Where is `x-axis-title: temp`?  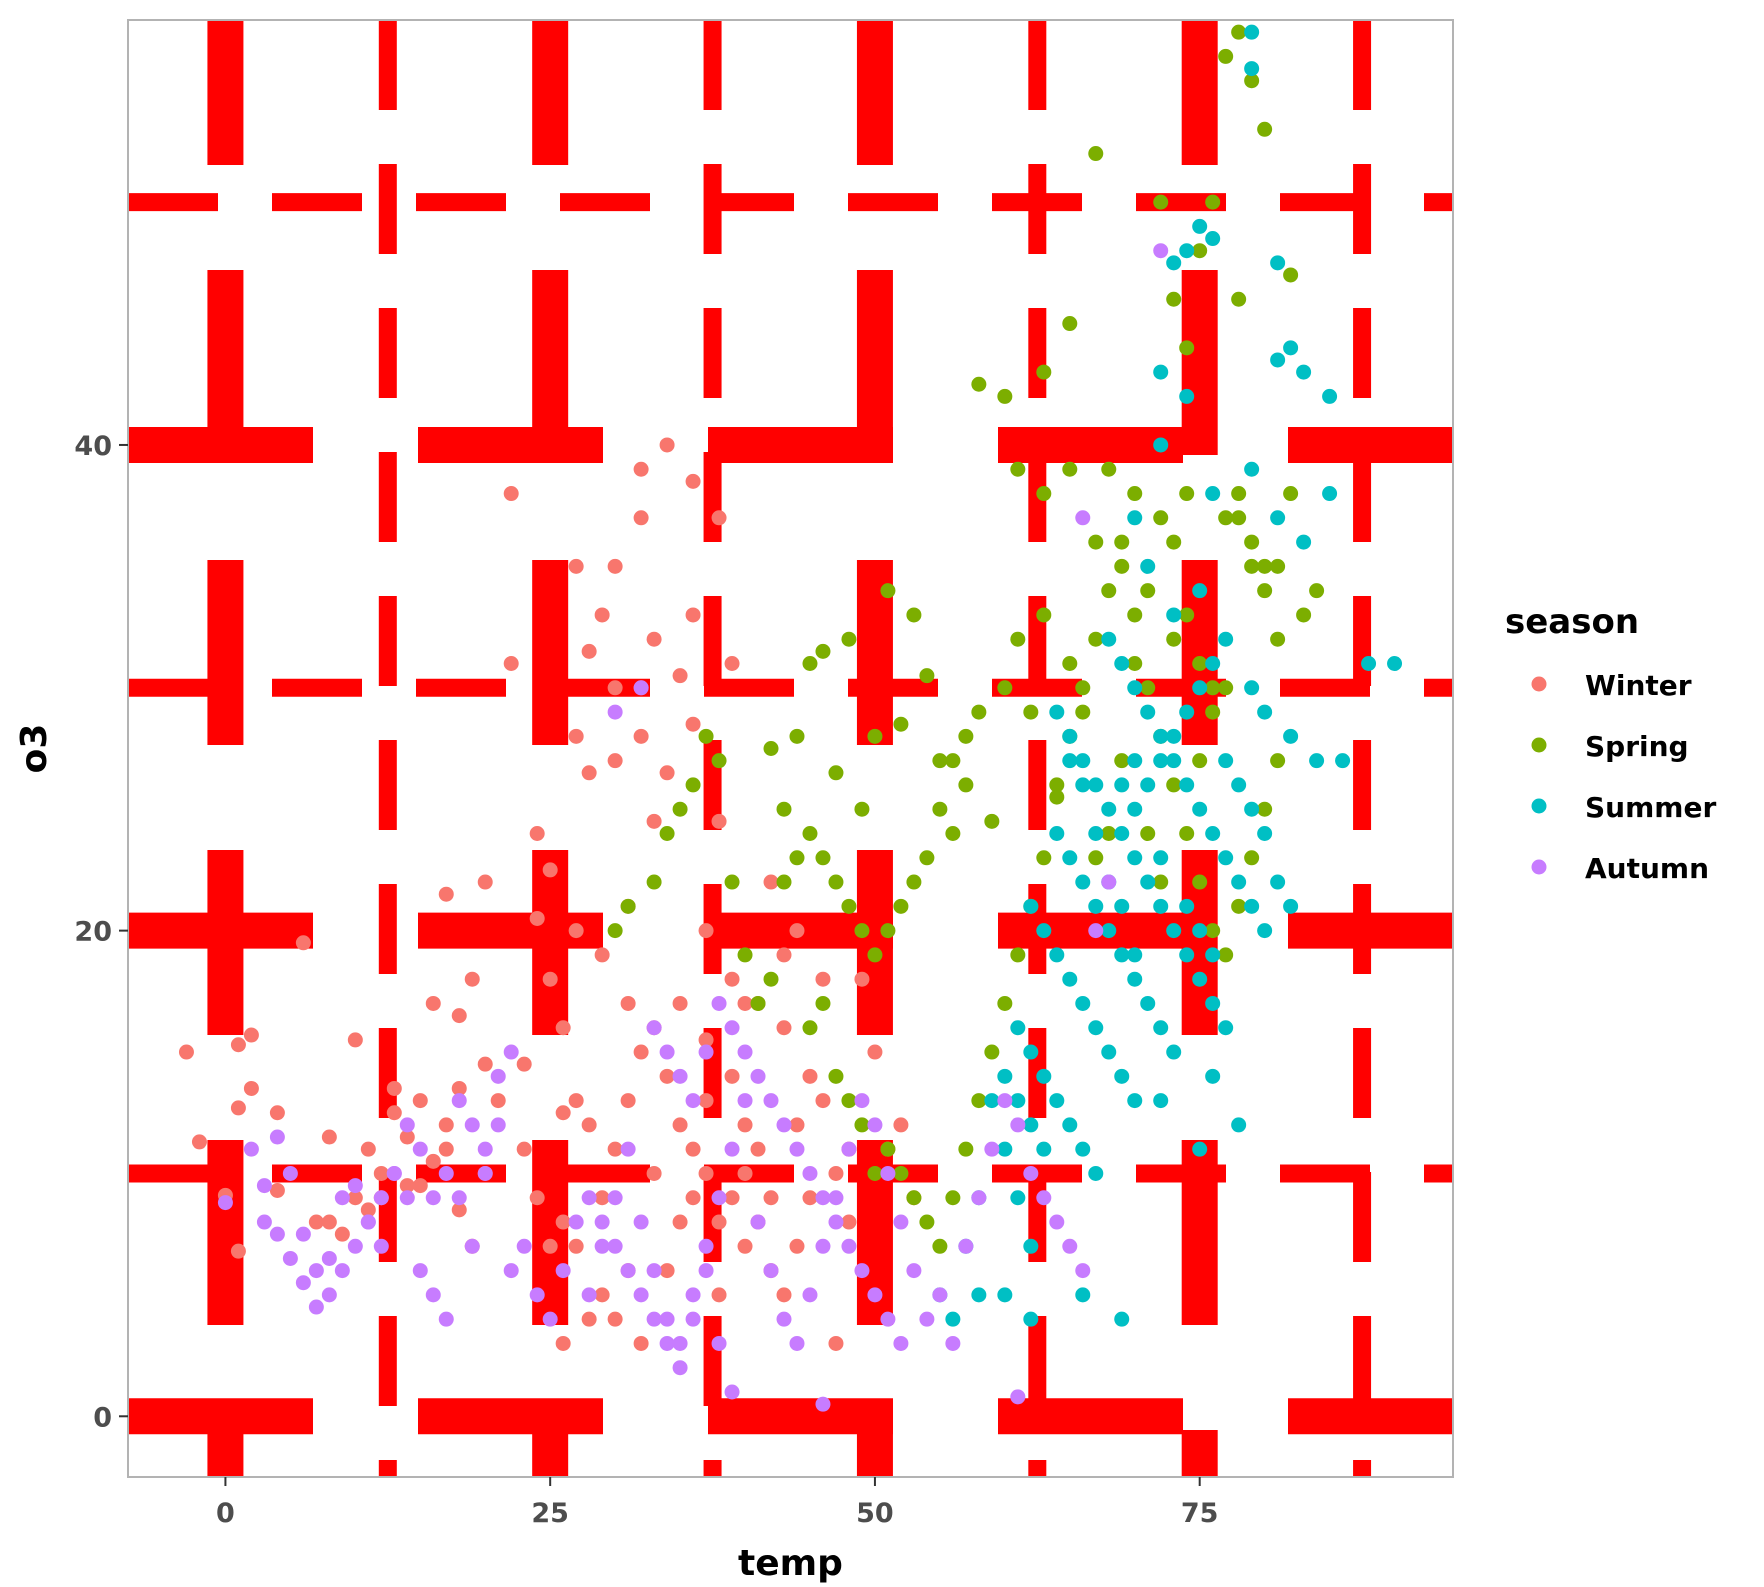 x-axis-title: temp is located at coordinates (790, 1563).